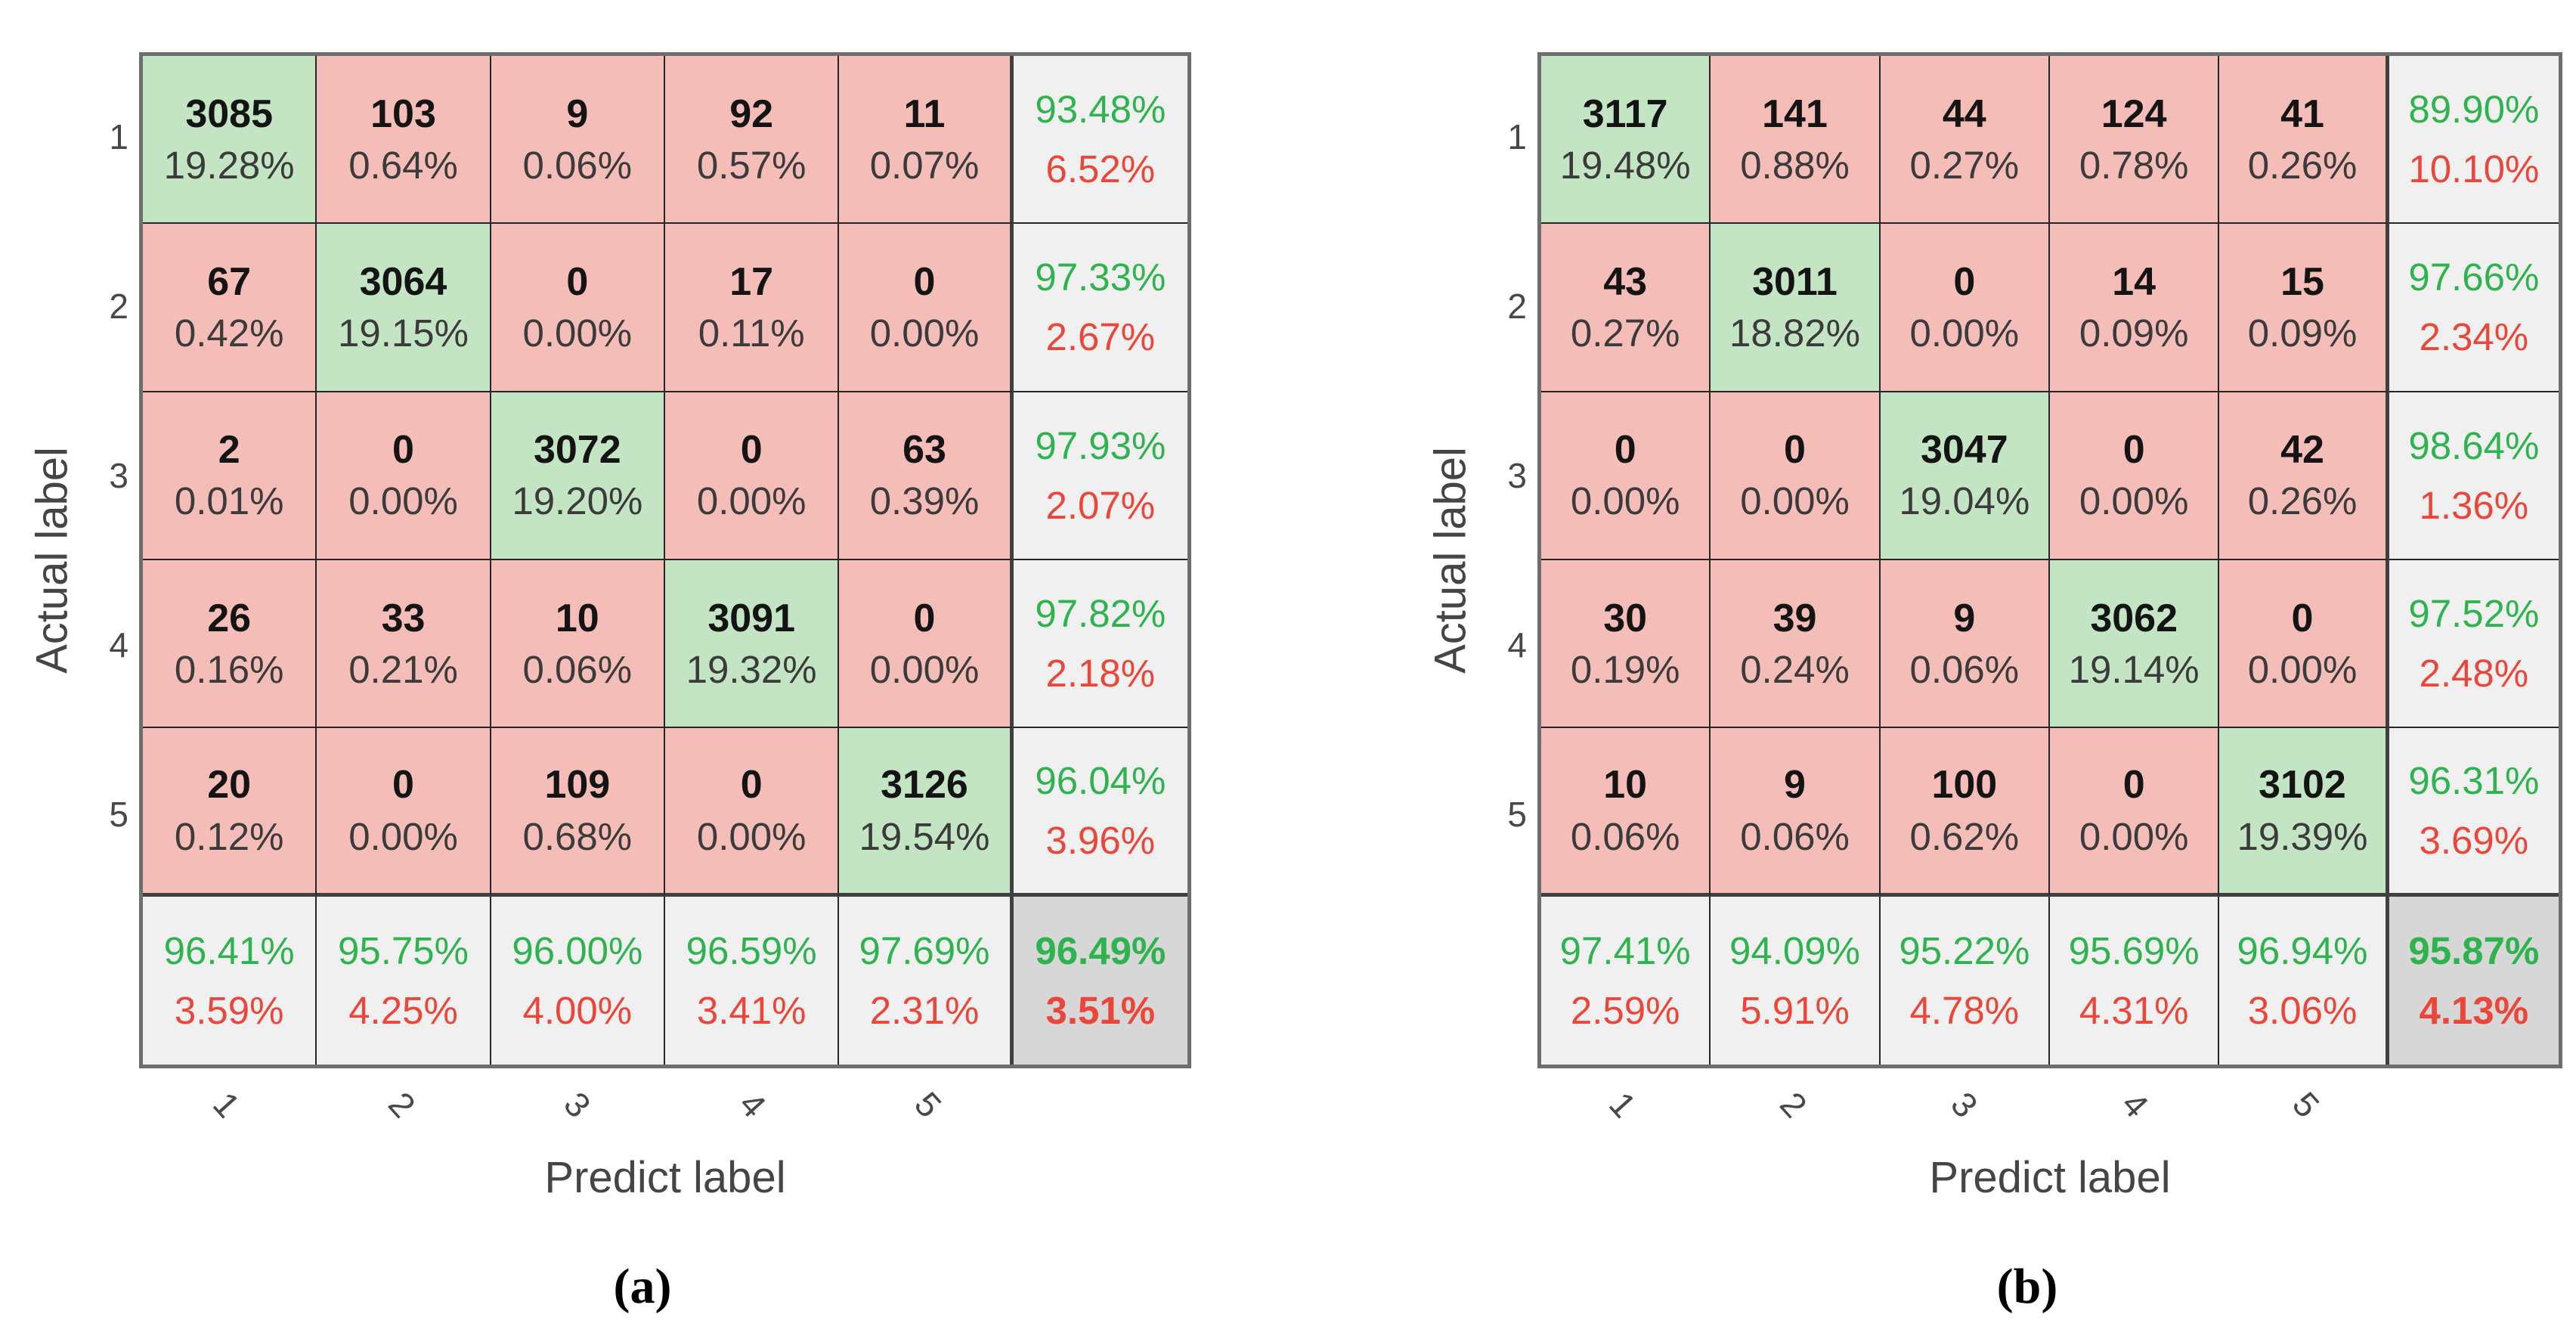 This screenshot has height=1339, width=2576. What do you see at coordinates (1100, 169) in the screenshot?
I see `summary-error-percent: 6.52%` at bounding box center [1100, 169].